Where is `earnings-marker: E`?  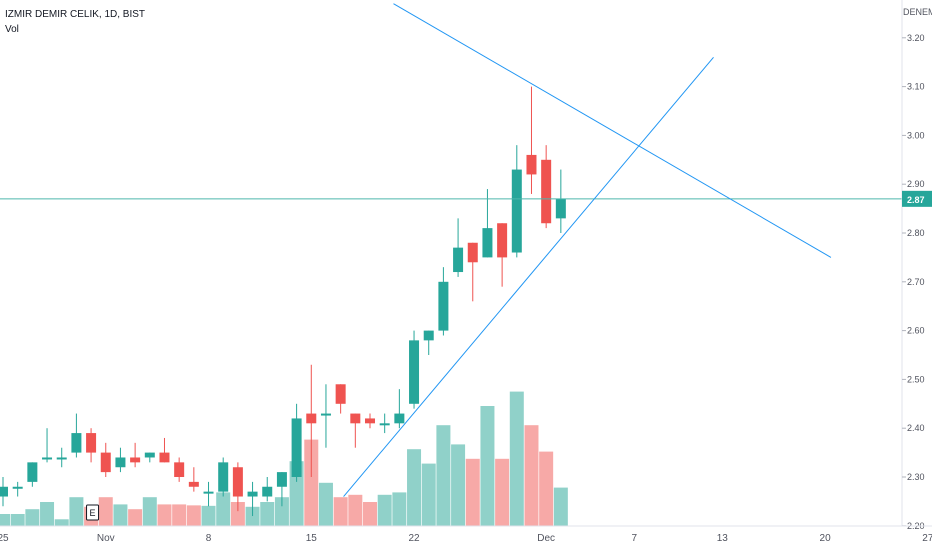
earnings-marker: E is located at coordinates (93, 512).